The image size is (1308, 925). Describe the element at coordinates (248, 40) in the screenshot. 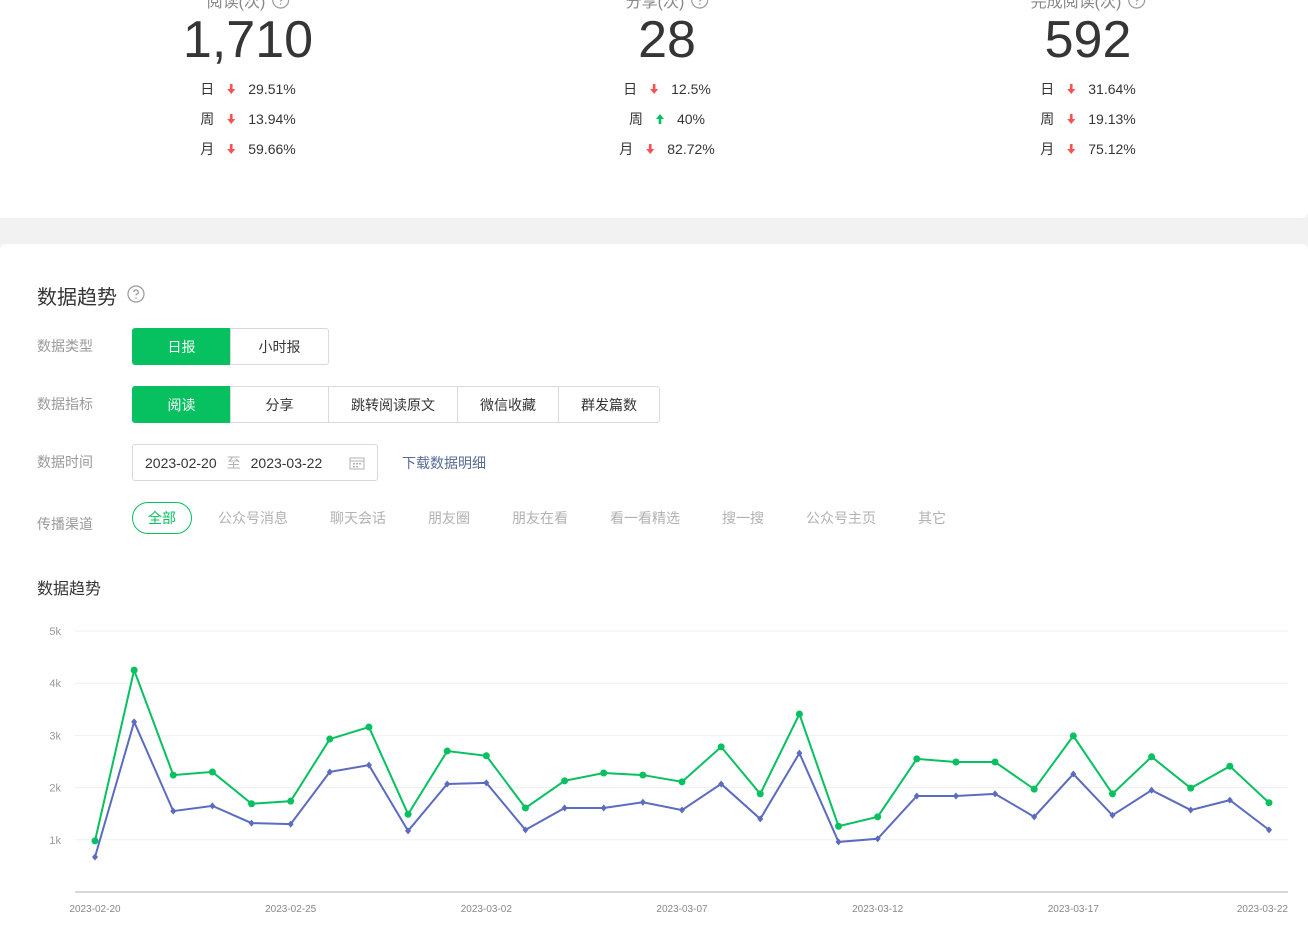

I see `stat-value: 1,710` at that location.